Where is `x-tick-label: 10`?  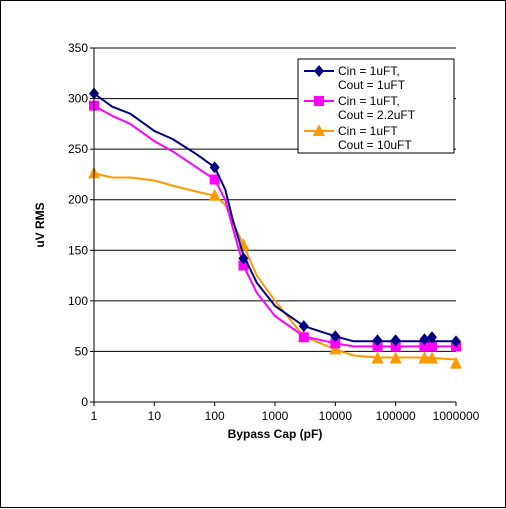
x-tick-label: 10 is located at coordinates (155, 416).